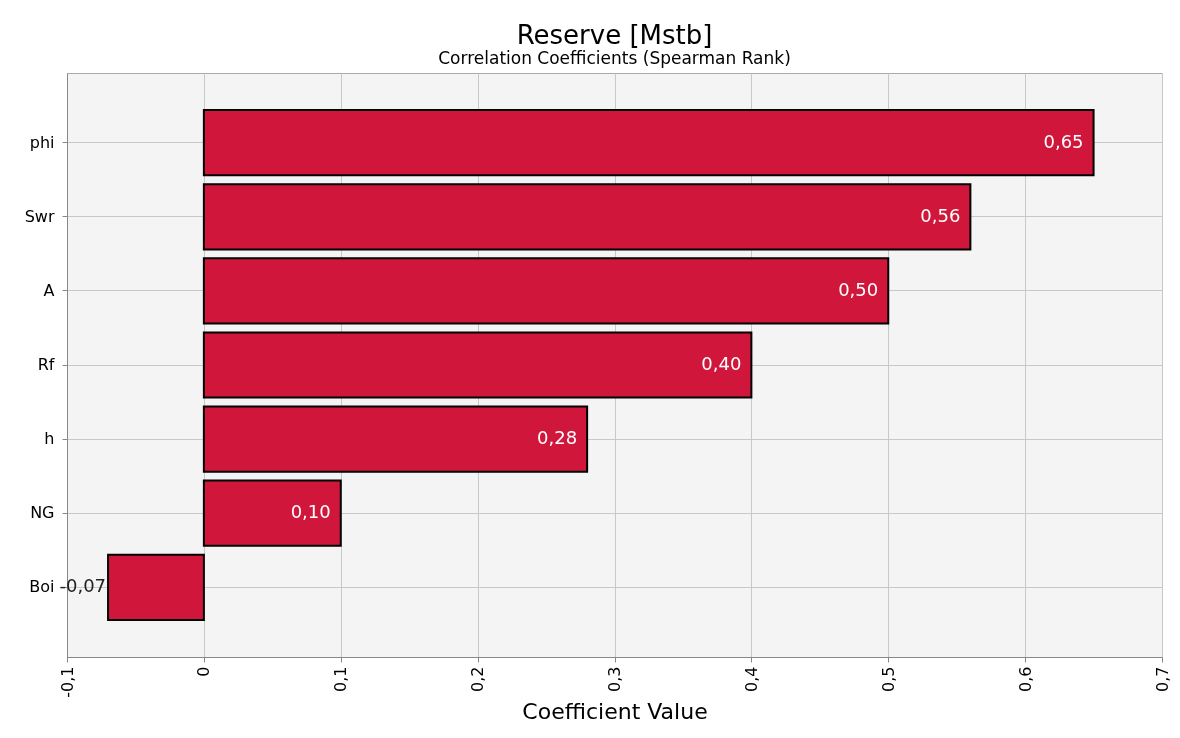 Image resolution: width=1180 pixels, height=738 pixels. Describe the element at coordinates (858, 289) in the screenshot. I see `data-label: 0,50` at that location.